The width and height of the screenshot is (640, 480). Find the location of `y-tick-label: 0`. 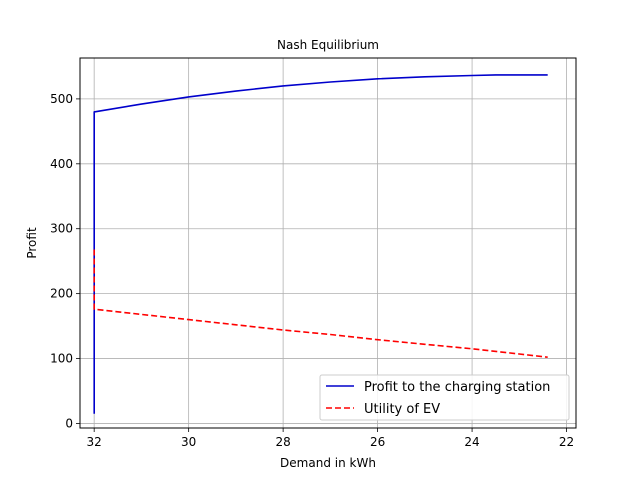

y-tick-label: 0 is located at coordinates (69, 423).